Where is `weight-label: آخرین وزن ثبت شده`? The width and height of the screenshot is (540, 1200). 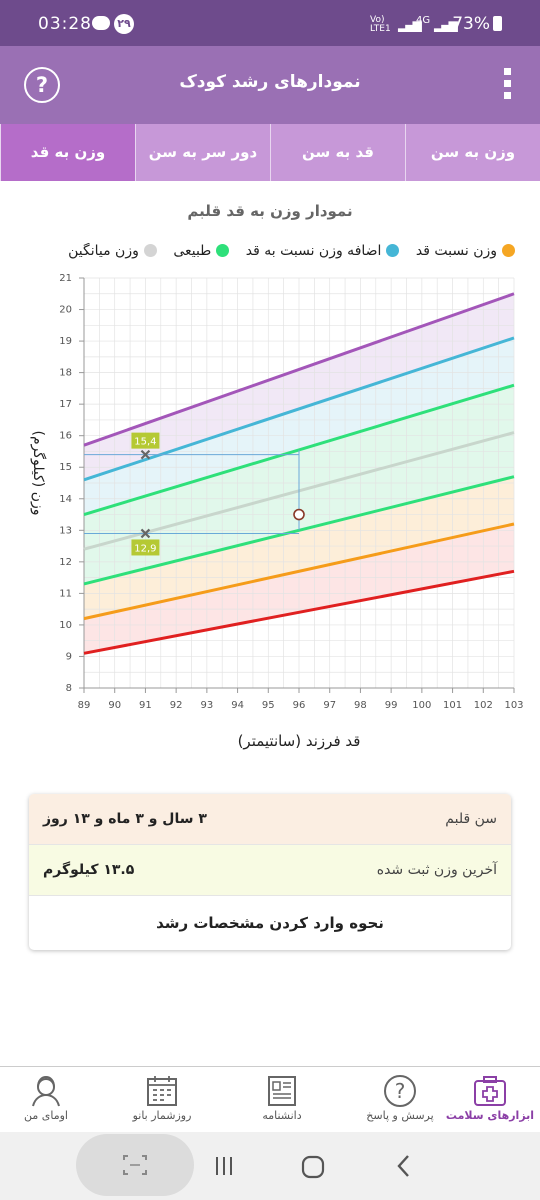
weight-label: آخرین وزن ثبت شده is located at coordinates (436, 870).